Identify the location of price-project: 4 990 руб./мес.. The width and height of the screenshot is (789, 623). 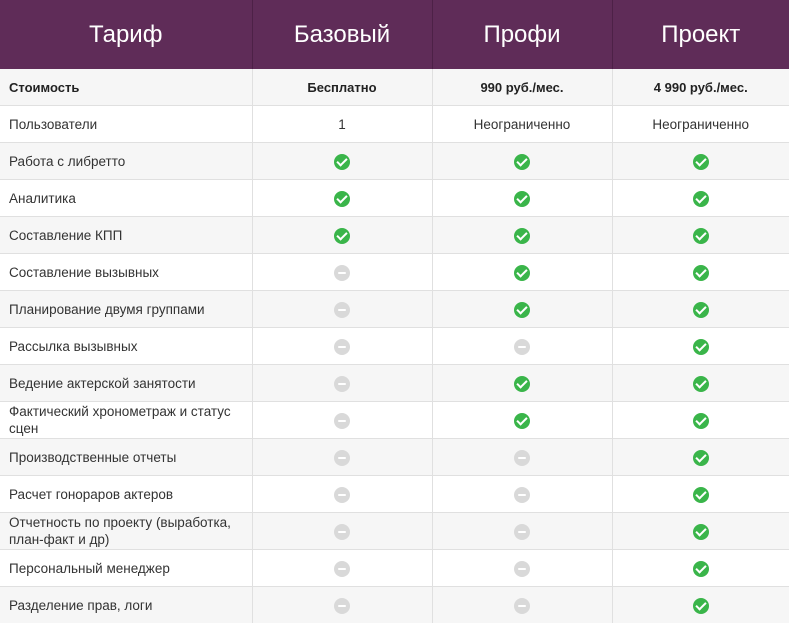
(700, 87).